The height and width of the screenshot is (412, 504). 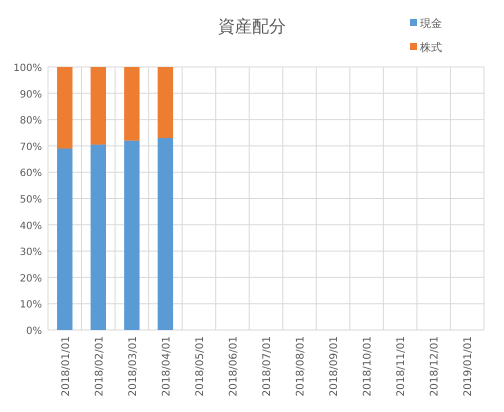 I want to click on x-tick-label: 2018/02/01, so click(x=99, y=366).